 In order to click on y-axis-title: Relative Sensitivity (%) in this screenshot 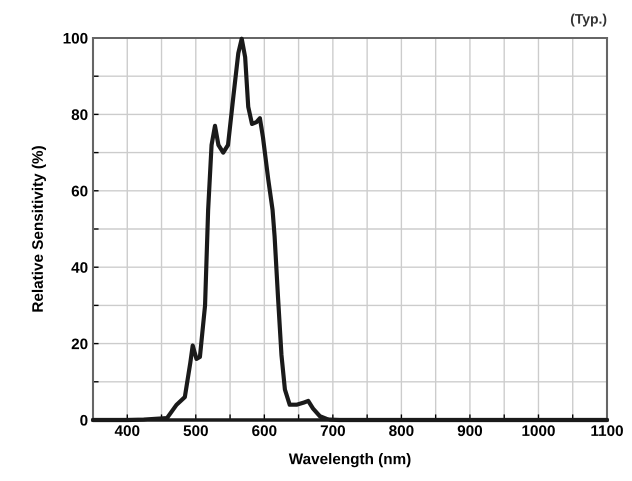, I will do `click(39, 229)`.